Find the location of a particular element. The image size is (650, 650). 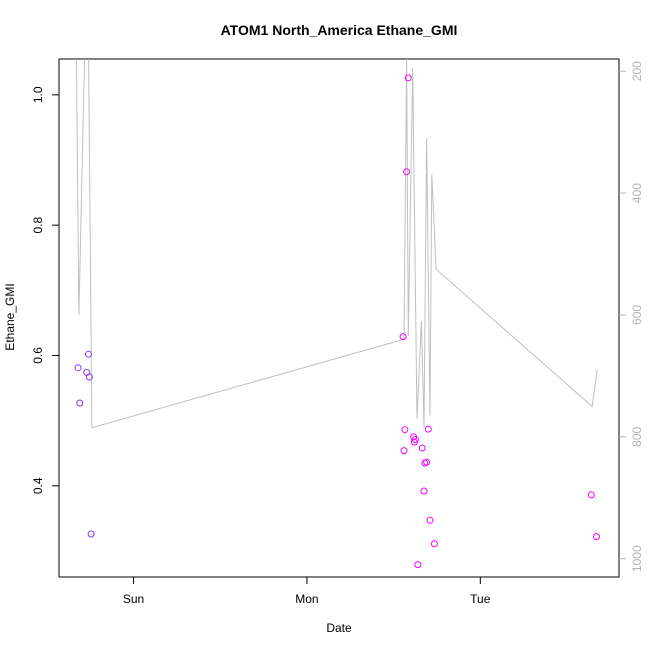

x-tick-label: Mon is located at coordinates (306, 599).